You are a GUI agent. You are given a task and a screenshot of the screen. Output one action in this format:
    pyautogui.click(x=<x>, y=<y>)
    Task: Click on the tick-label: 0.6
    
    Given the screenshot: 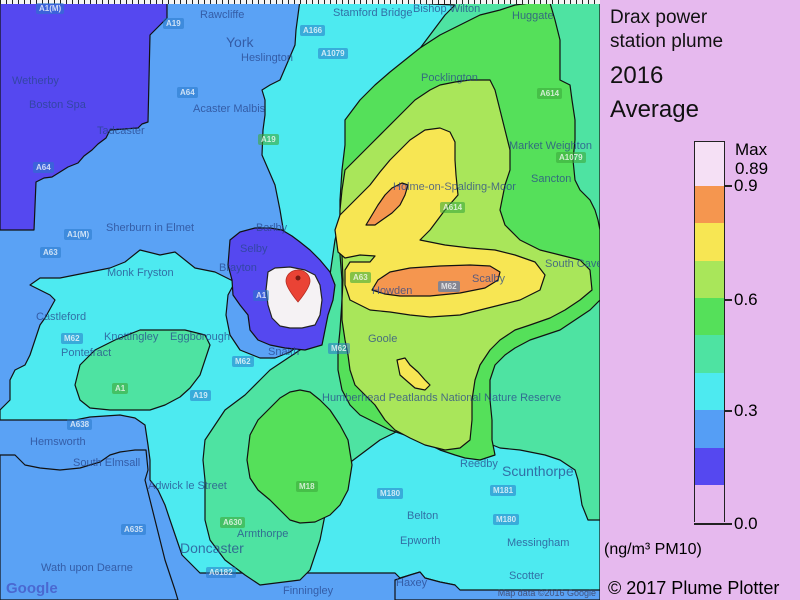 What is the action you would take?
    pyautogui.click(x=746, y=299)
    